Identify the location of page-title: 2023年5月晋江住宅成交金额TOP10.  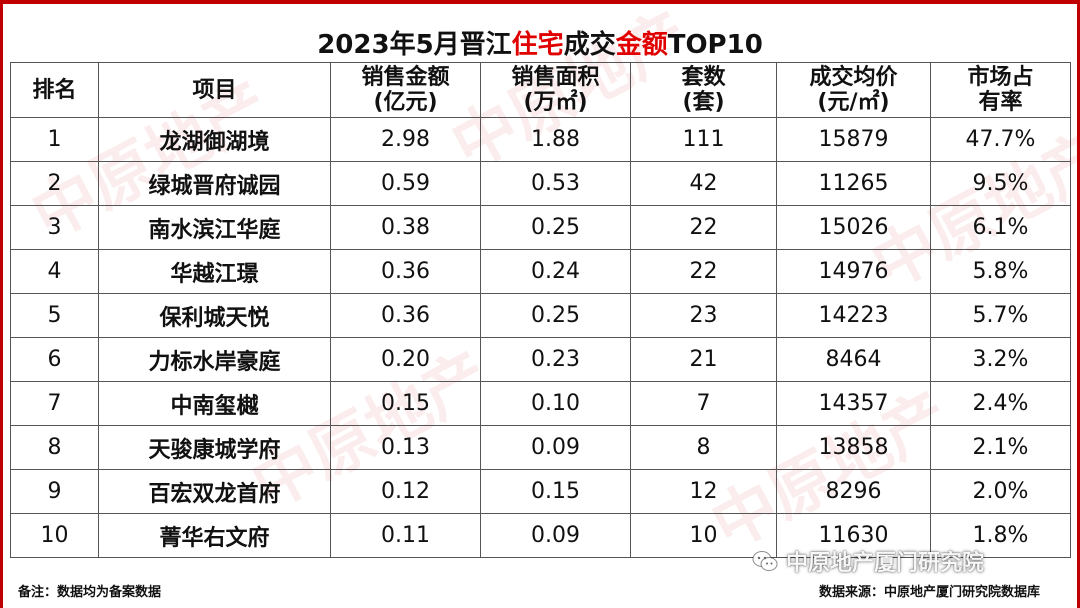
(540, 45).